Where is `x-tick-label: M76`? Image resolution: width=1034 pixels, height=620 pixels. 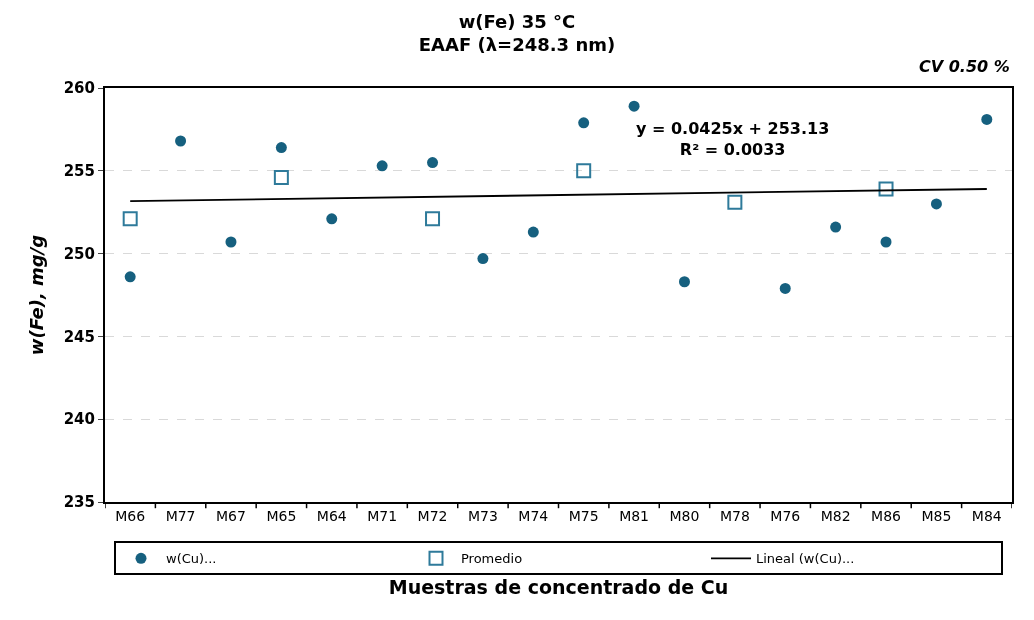 x-tick-label: M76 is located at coordinates (785, 515).